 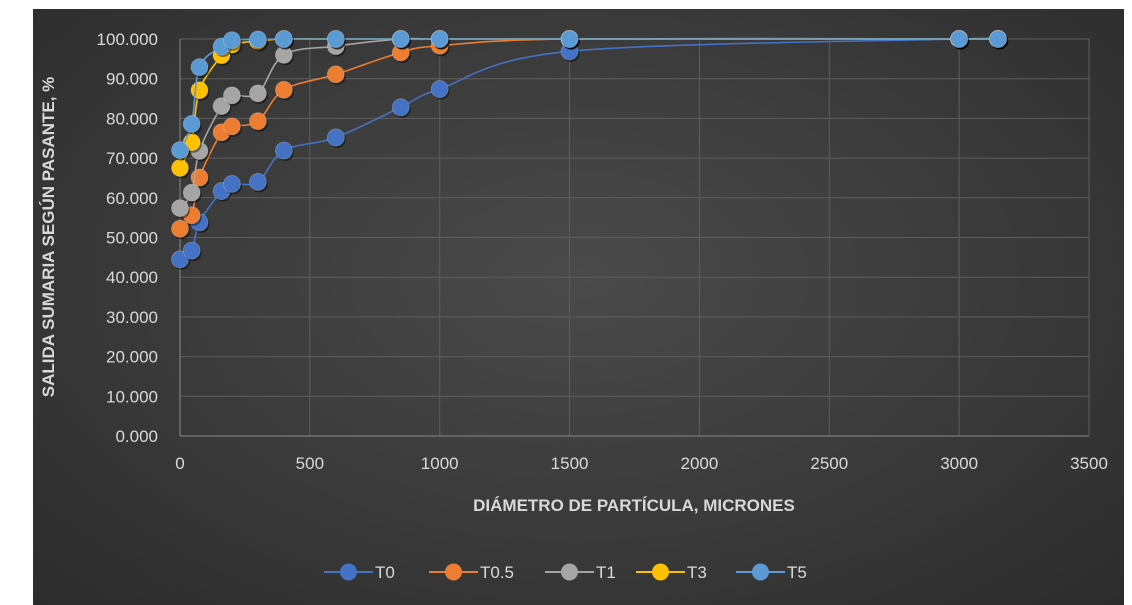 I want to click on series-line-T5, so click(x=591, y=94).